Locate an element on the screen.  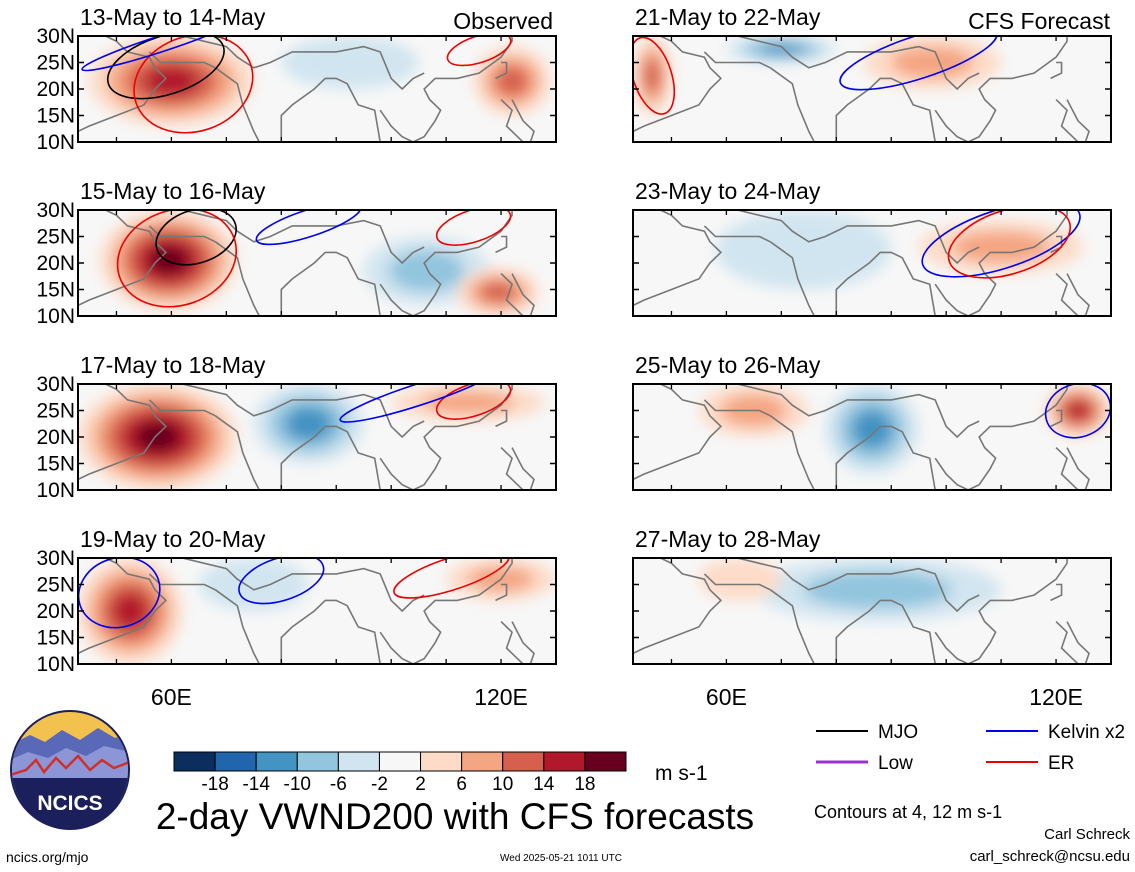
site-url: ncics.org/mjo is located at coordinates (47, 857).